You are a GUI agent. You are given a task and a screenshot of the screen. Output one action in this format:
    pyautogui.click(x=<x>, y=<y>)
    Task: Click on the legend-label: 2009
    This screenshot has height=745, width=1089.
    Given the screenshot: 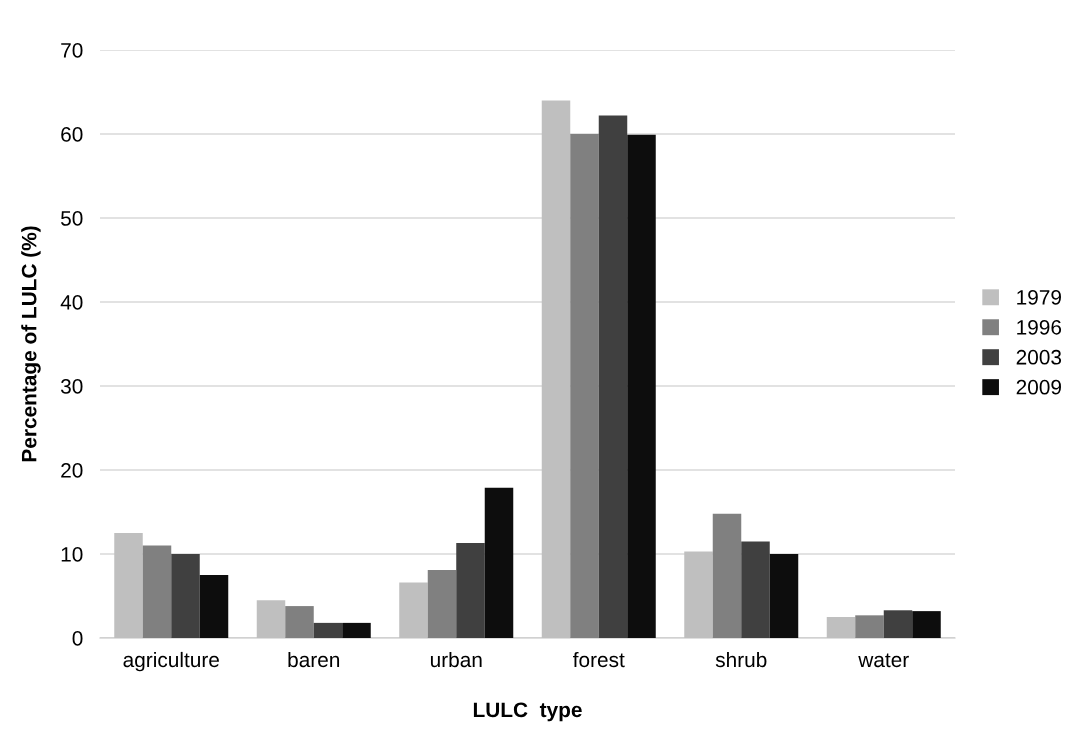 What is the action you would take?
    pyautogui.click(x=1038, y=387)
    